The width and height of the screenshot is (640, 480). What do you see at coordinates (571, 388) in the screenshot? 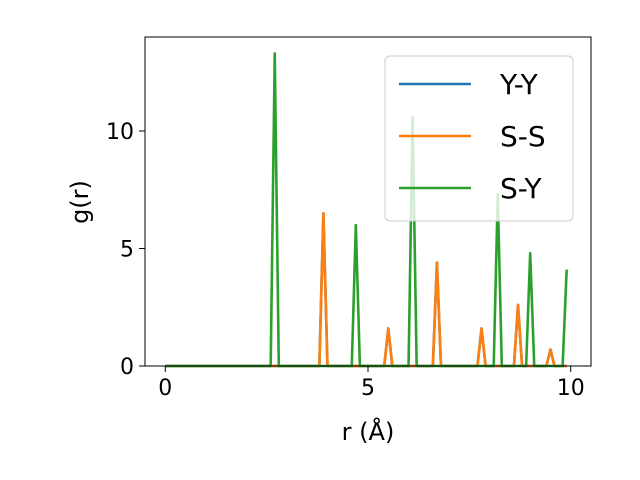
I see `x-tick-label: 10` at bounding box center [571, 388].